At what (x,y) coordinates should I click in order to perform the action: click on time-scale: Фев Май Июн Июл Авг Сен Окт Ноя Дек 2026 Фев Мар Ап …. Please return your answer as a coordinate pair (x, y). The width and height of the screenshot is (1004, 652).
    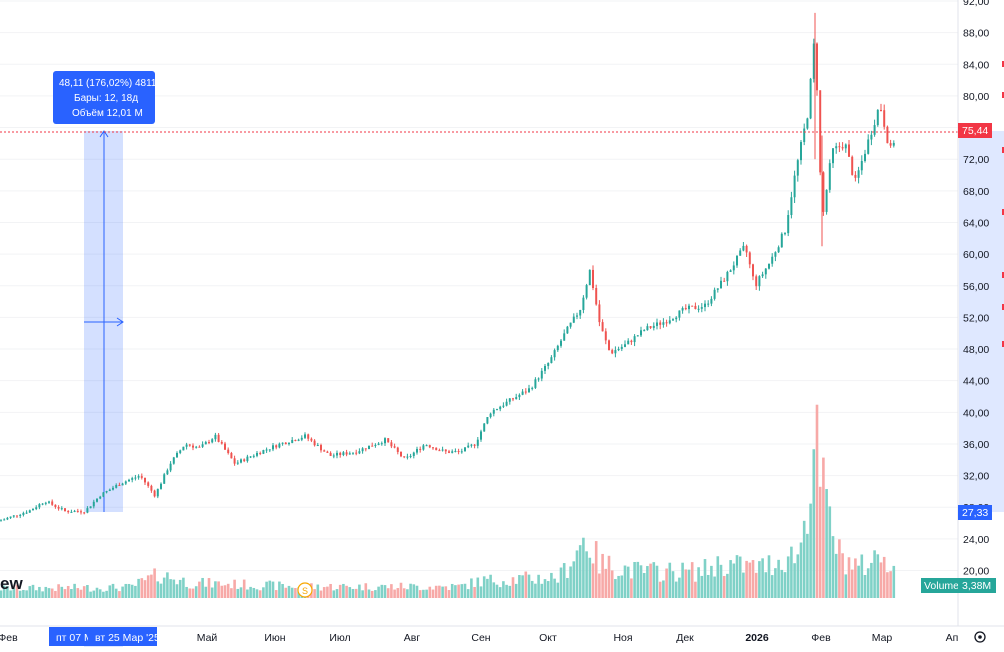
    Looking at the image, I should click on (502, 636).